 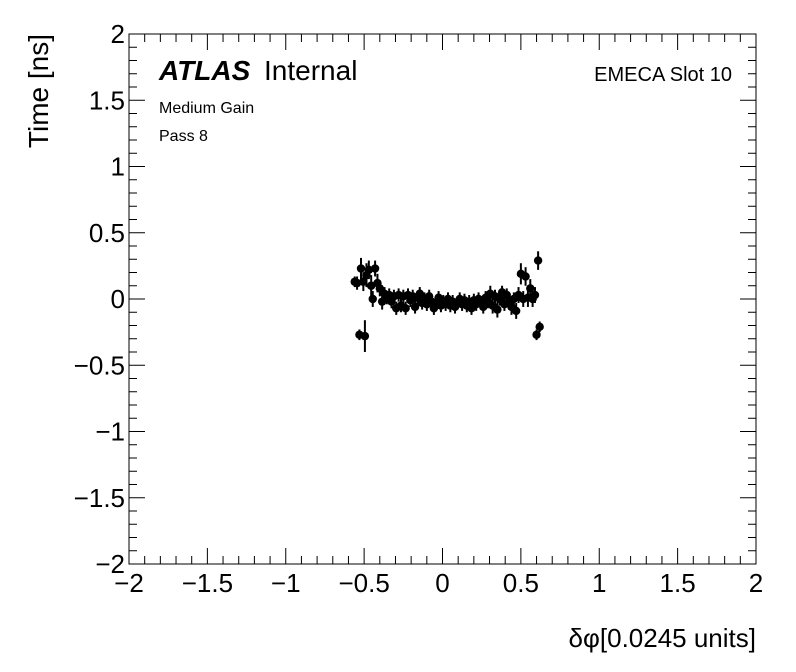 I want to click on y-tick-label: 0, so click(x=118, y=299).